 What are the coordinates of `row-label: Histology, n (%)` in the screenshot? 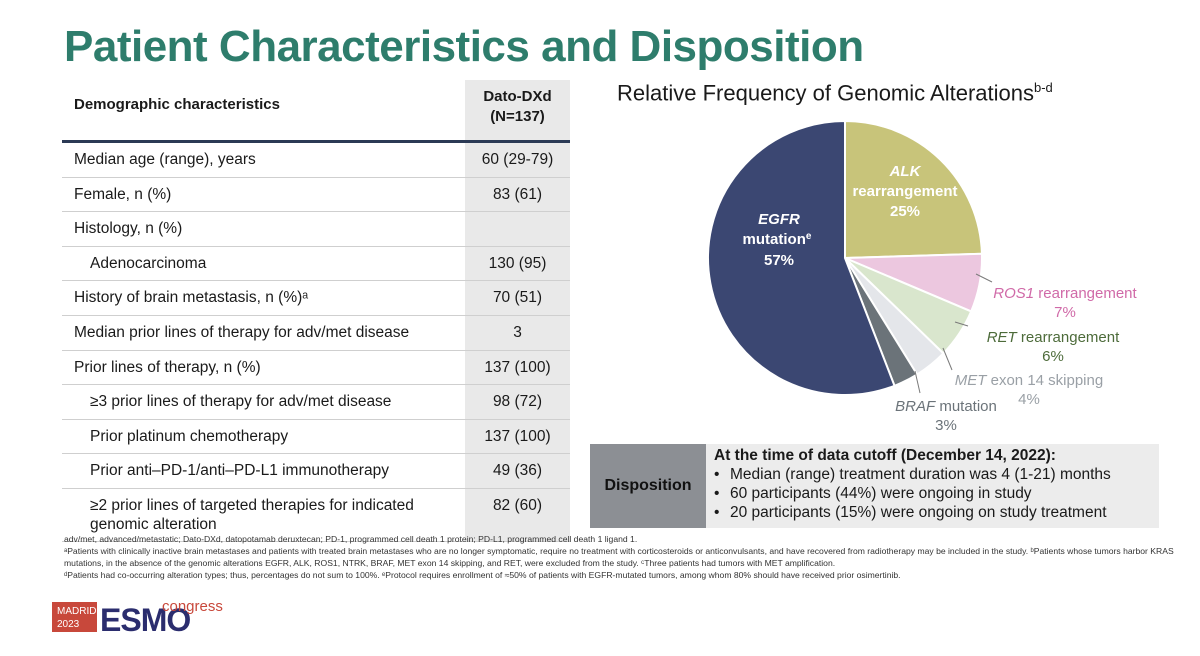 It's located at (128, 229).